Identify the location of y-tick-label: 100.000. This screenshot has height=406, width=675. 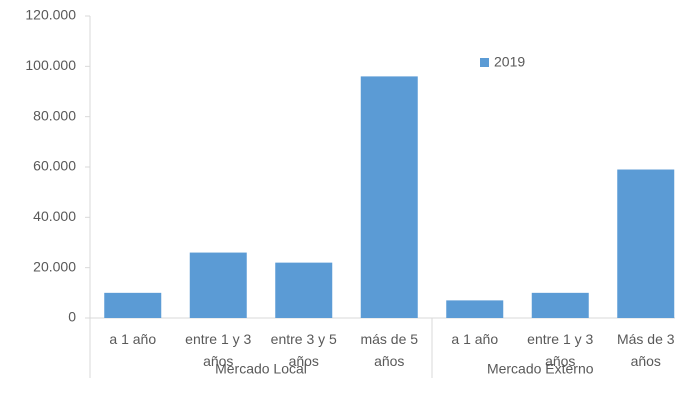
(50, 65).